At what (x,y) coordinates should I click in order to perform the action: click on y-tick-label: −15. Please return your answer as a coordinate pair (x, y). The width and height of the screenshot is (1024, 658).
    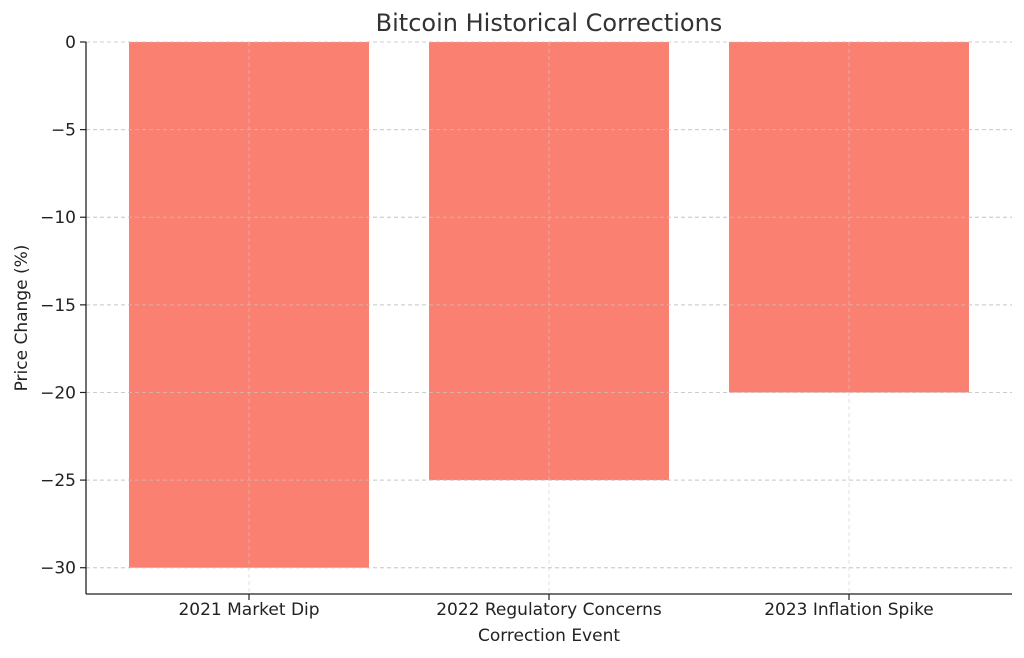
    Looking at the image, I should click on (58, 306).